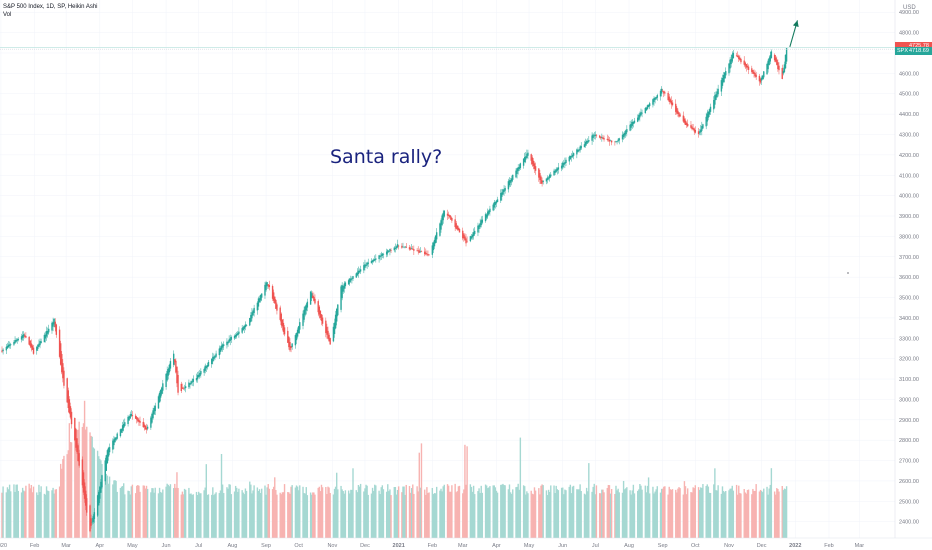 The image size is (932, 550). Describe the element at coordinates (50, 7) in the screenshot. I see `symbol-legend: S&P 500 Index, 1D, SP, Heikin Ashi` at that location.